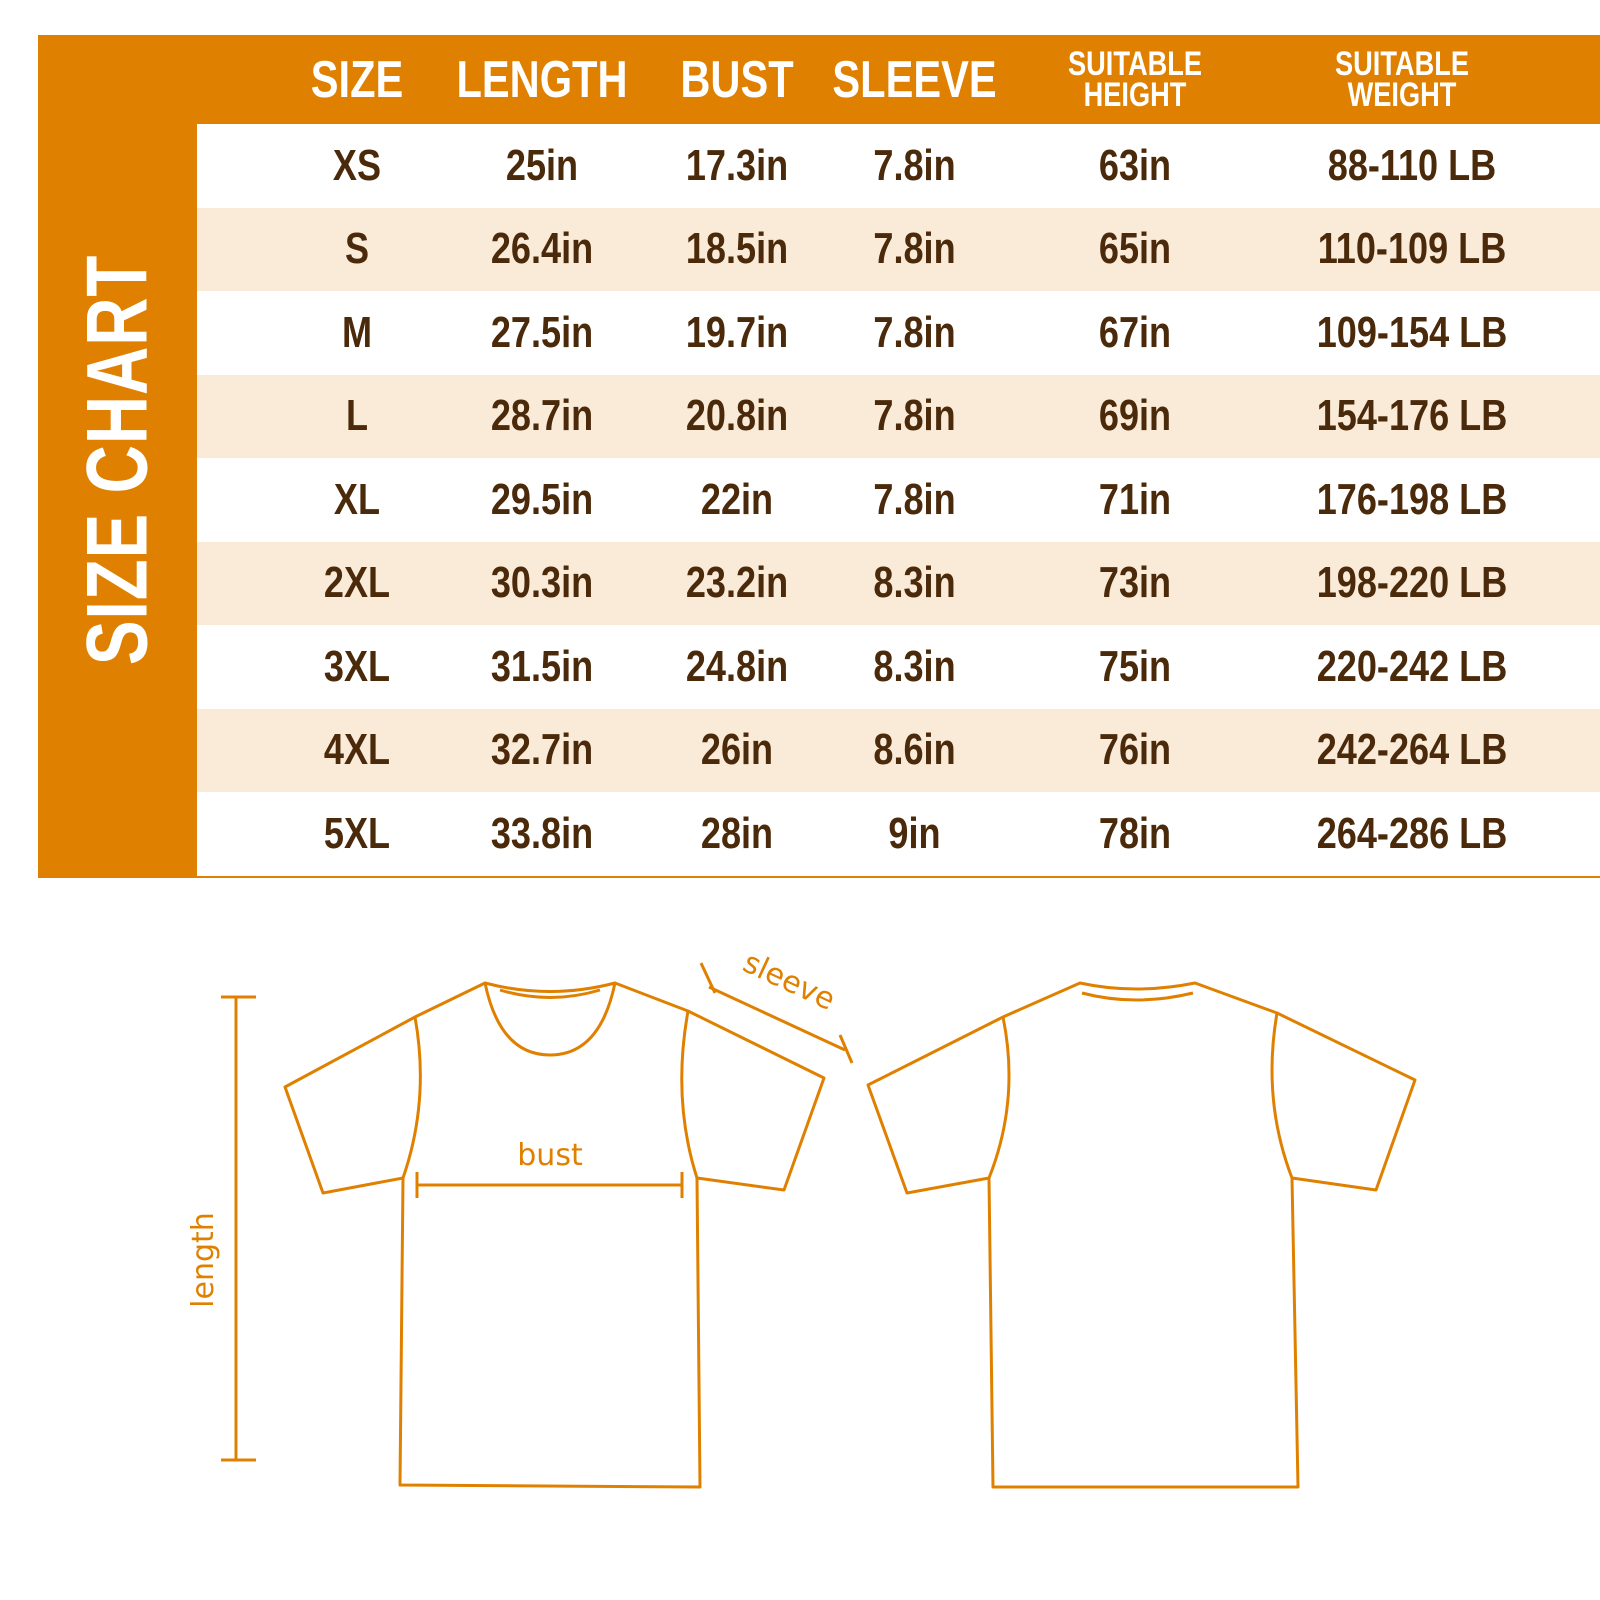 The width and height of the screenshot is (1600, 1600). I want to click on cell-weight: 264-286 LB, so click(1412, 833).